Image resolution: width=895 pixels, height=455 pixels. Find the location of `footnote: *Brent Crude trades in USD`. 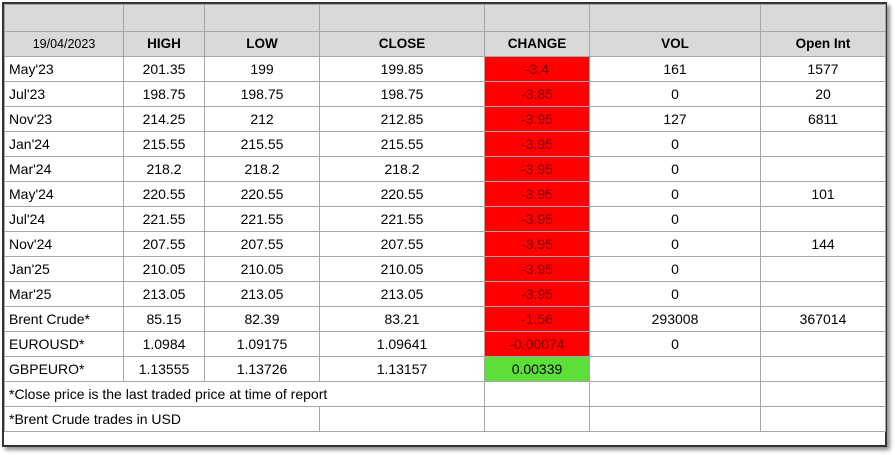

footnote: *Brent Crude trades in USD is located at coordinates (162, 419).